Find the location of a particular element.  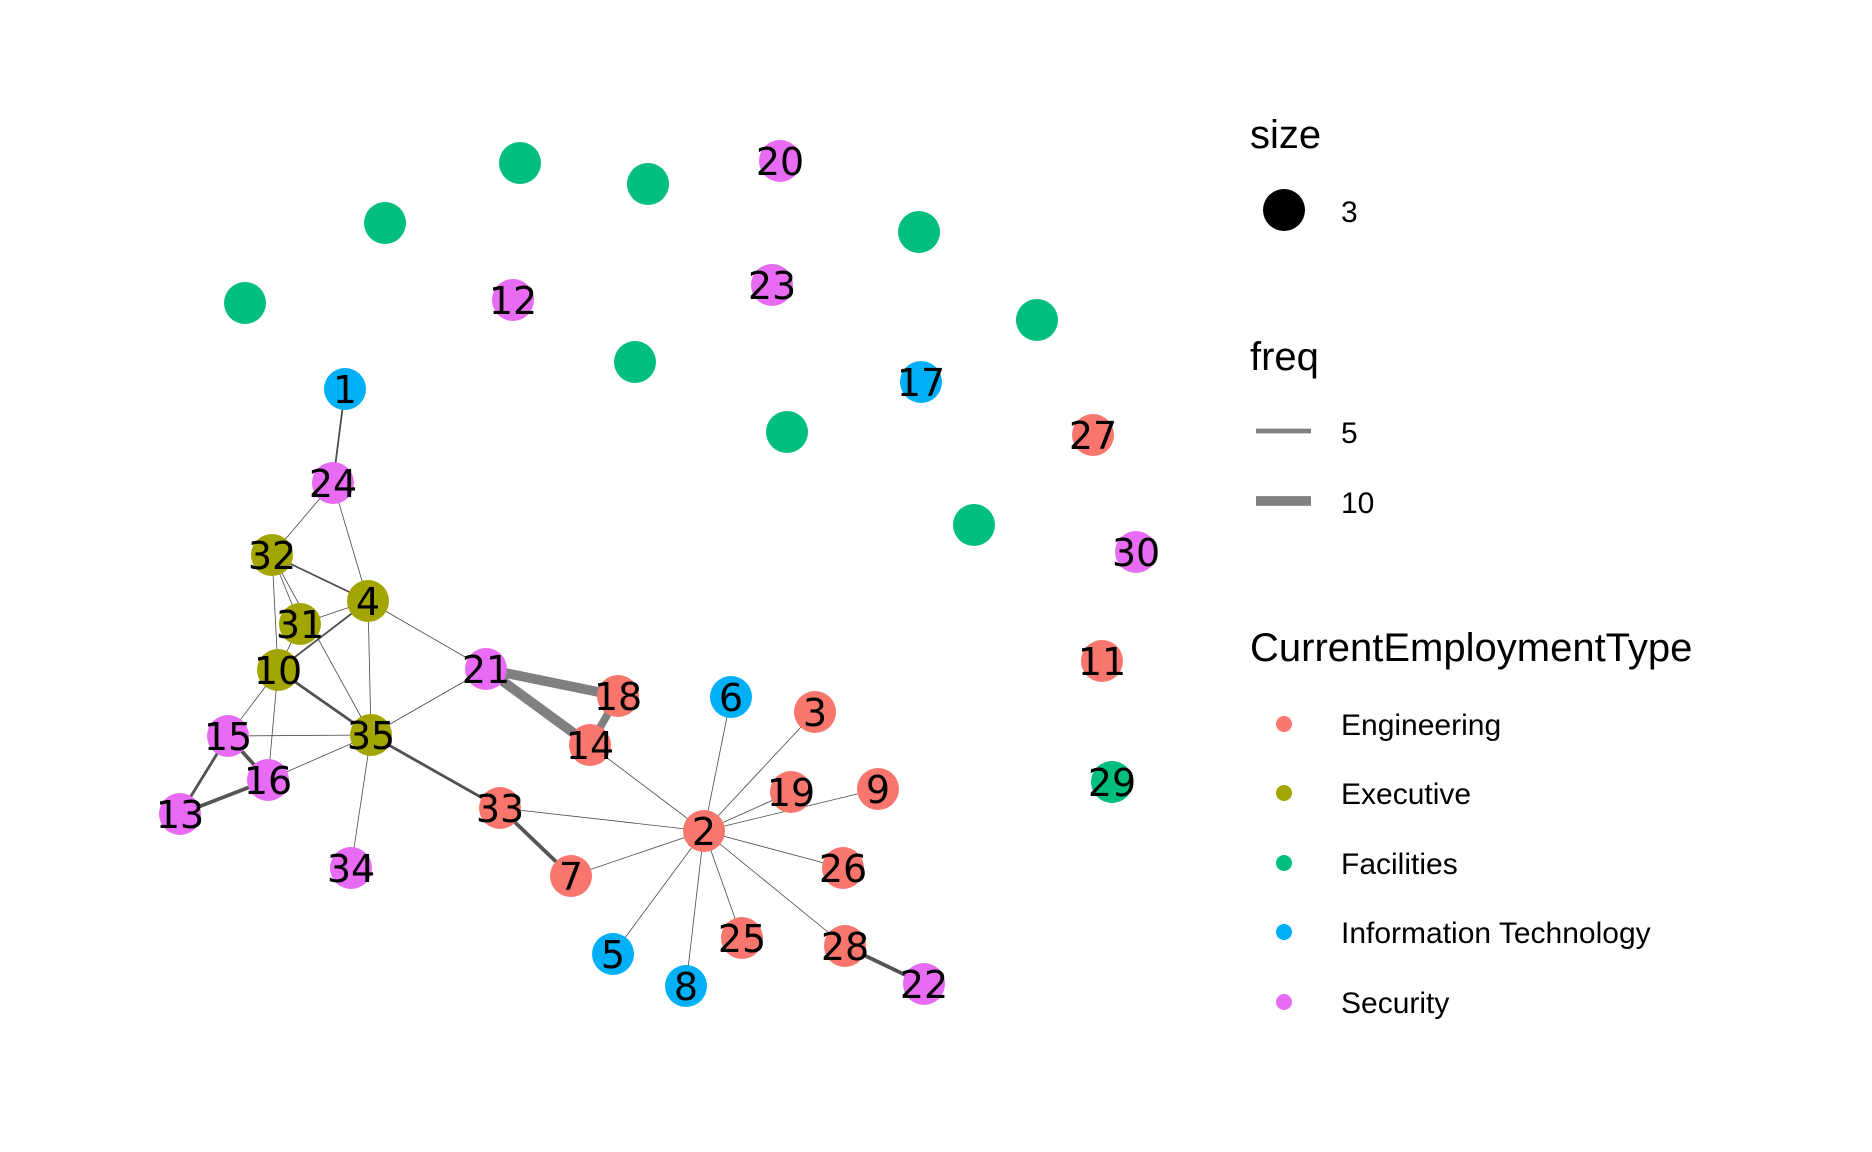

node-22: 22 is located at coordinates (924, 985).